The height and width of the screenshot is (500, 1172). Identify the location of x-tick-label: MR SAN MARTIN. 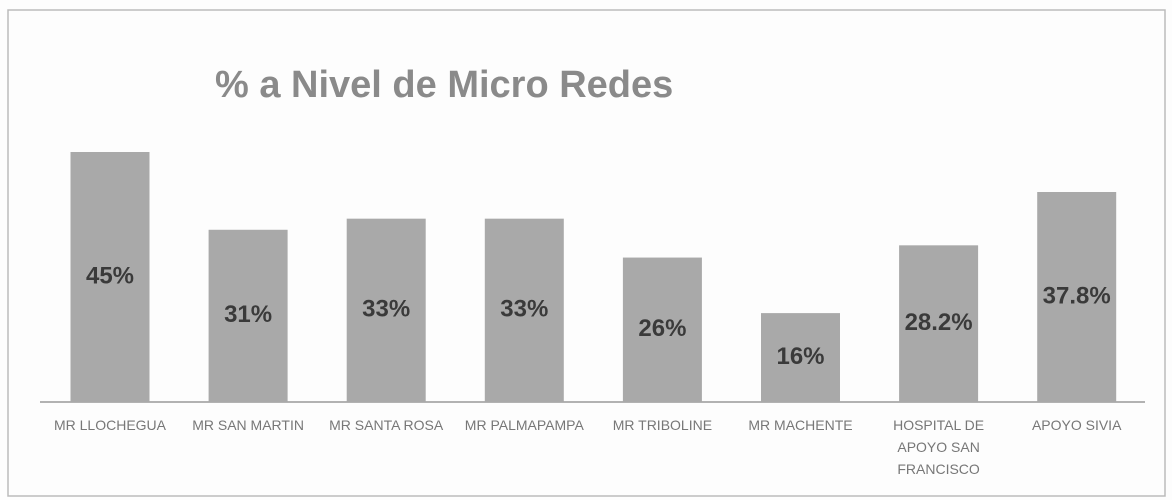
(248, 425).